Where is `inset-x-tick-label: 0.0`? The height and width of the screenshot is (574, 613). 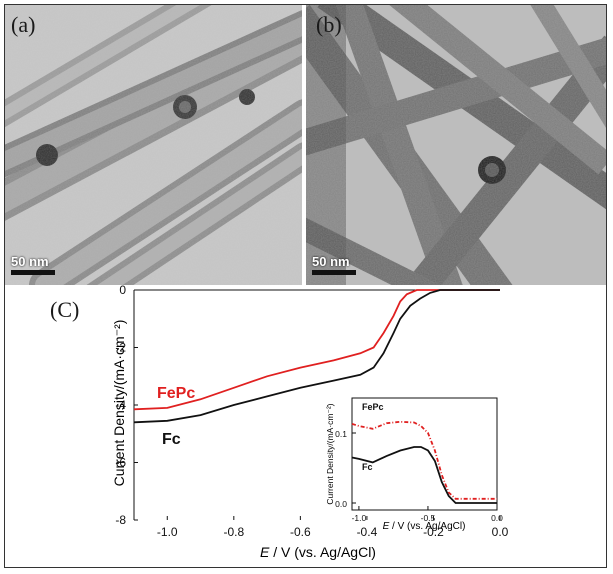
inset-x-tick-label: 0.0 is located at coordinates (497, 518).